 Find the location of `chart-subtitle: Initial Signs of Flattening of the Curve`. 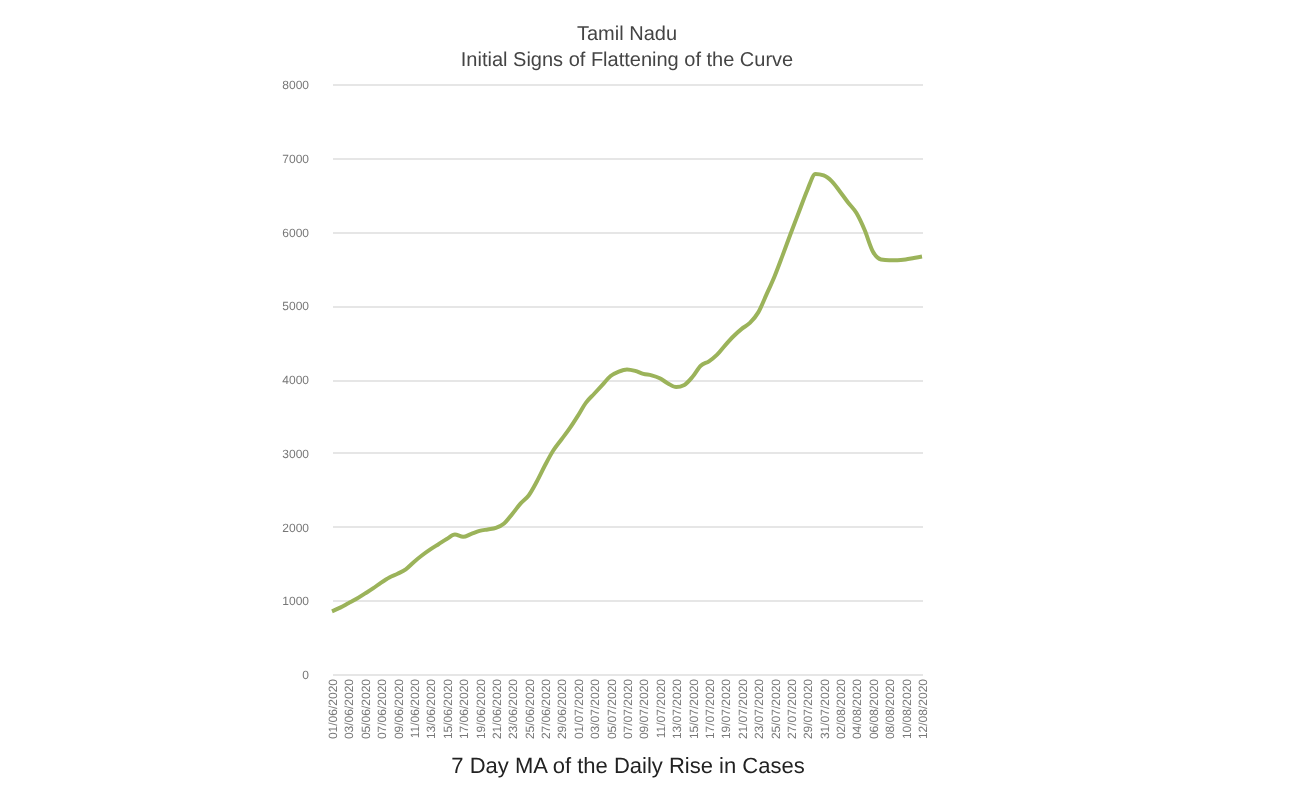

chart-subtitle: Initial Signs of Flattening of the Curve is located at coordinates (627, 61).